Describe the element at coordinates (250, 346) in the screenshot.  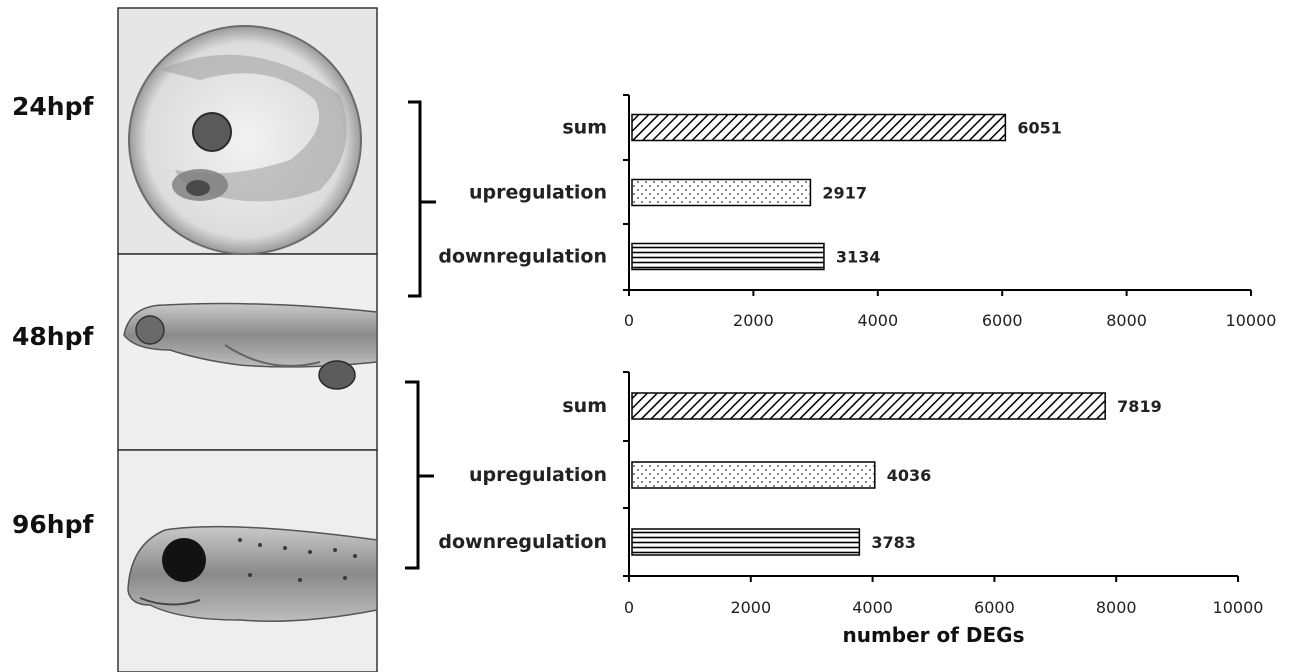
I see `embryo-48hpf-drawing` at that location.